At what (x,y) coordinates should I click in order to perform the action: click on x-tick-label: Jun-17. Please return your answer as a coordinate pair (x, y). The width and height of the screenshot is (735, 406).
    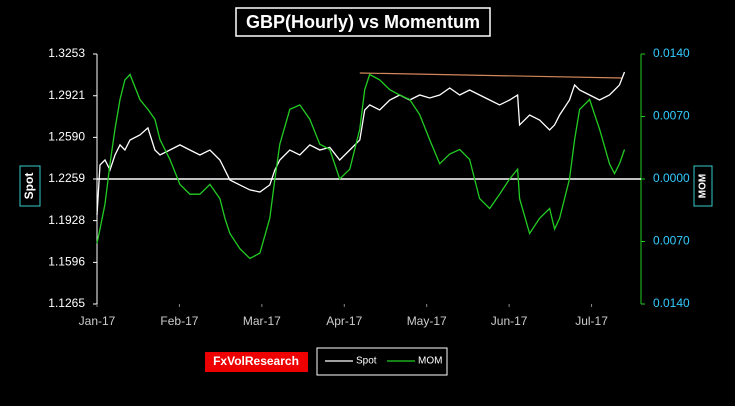
    Looking at the image, I should click on (509, 321).